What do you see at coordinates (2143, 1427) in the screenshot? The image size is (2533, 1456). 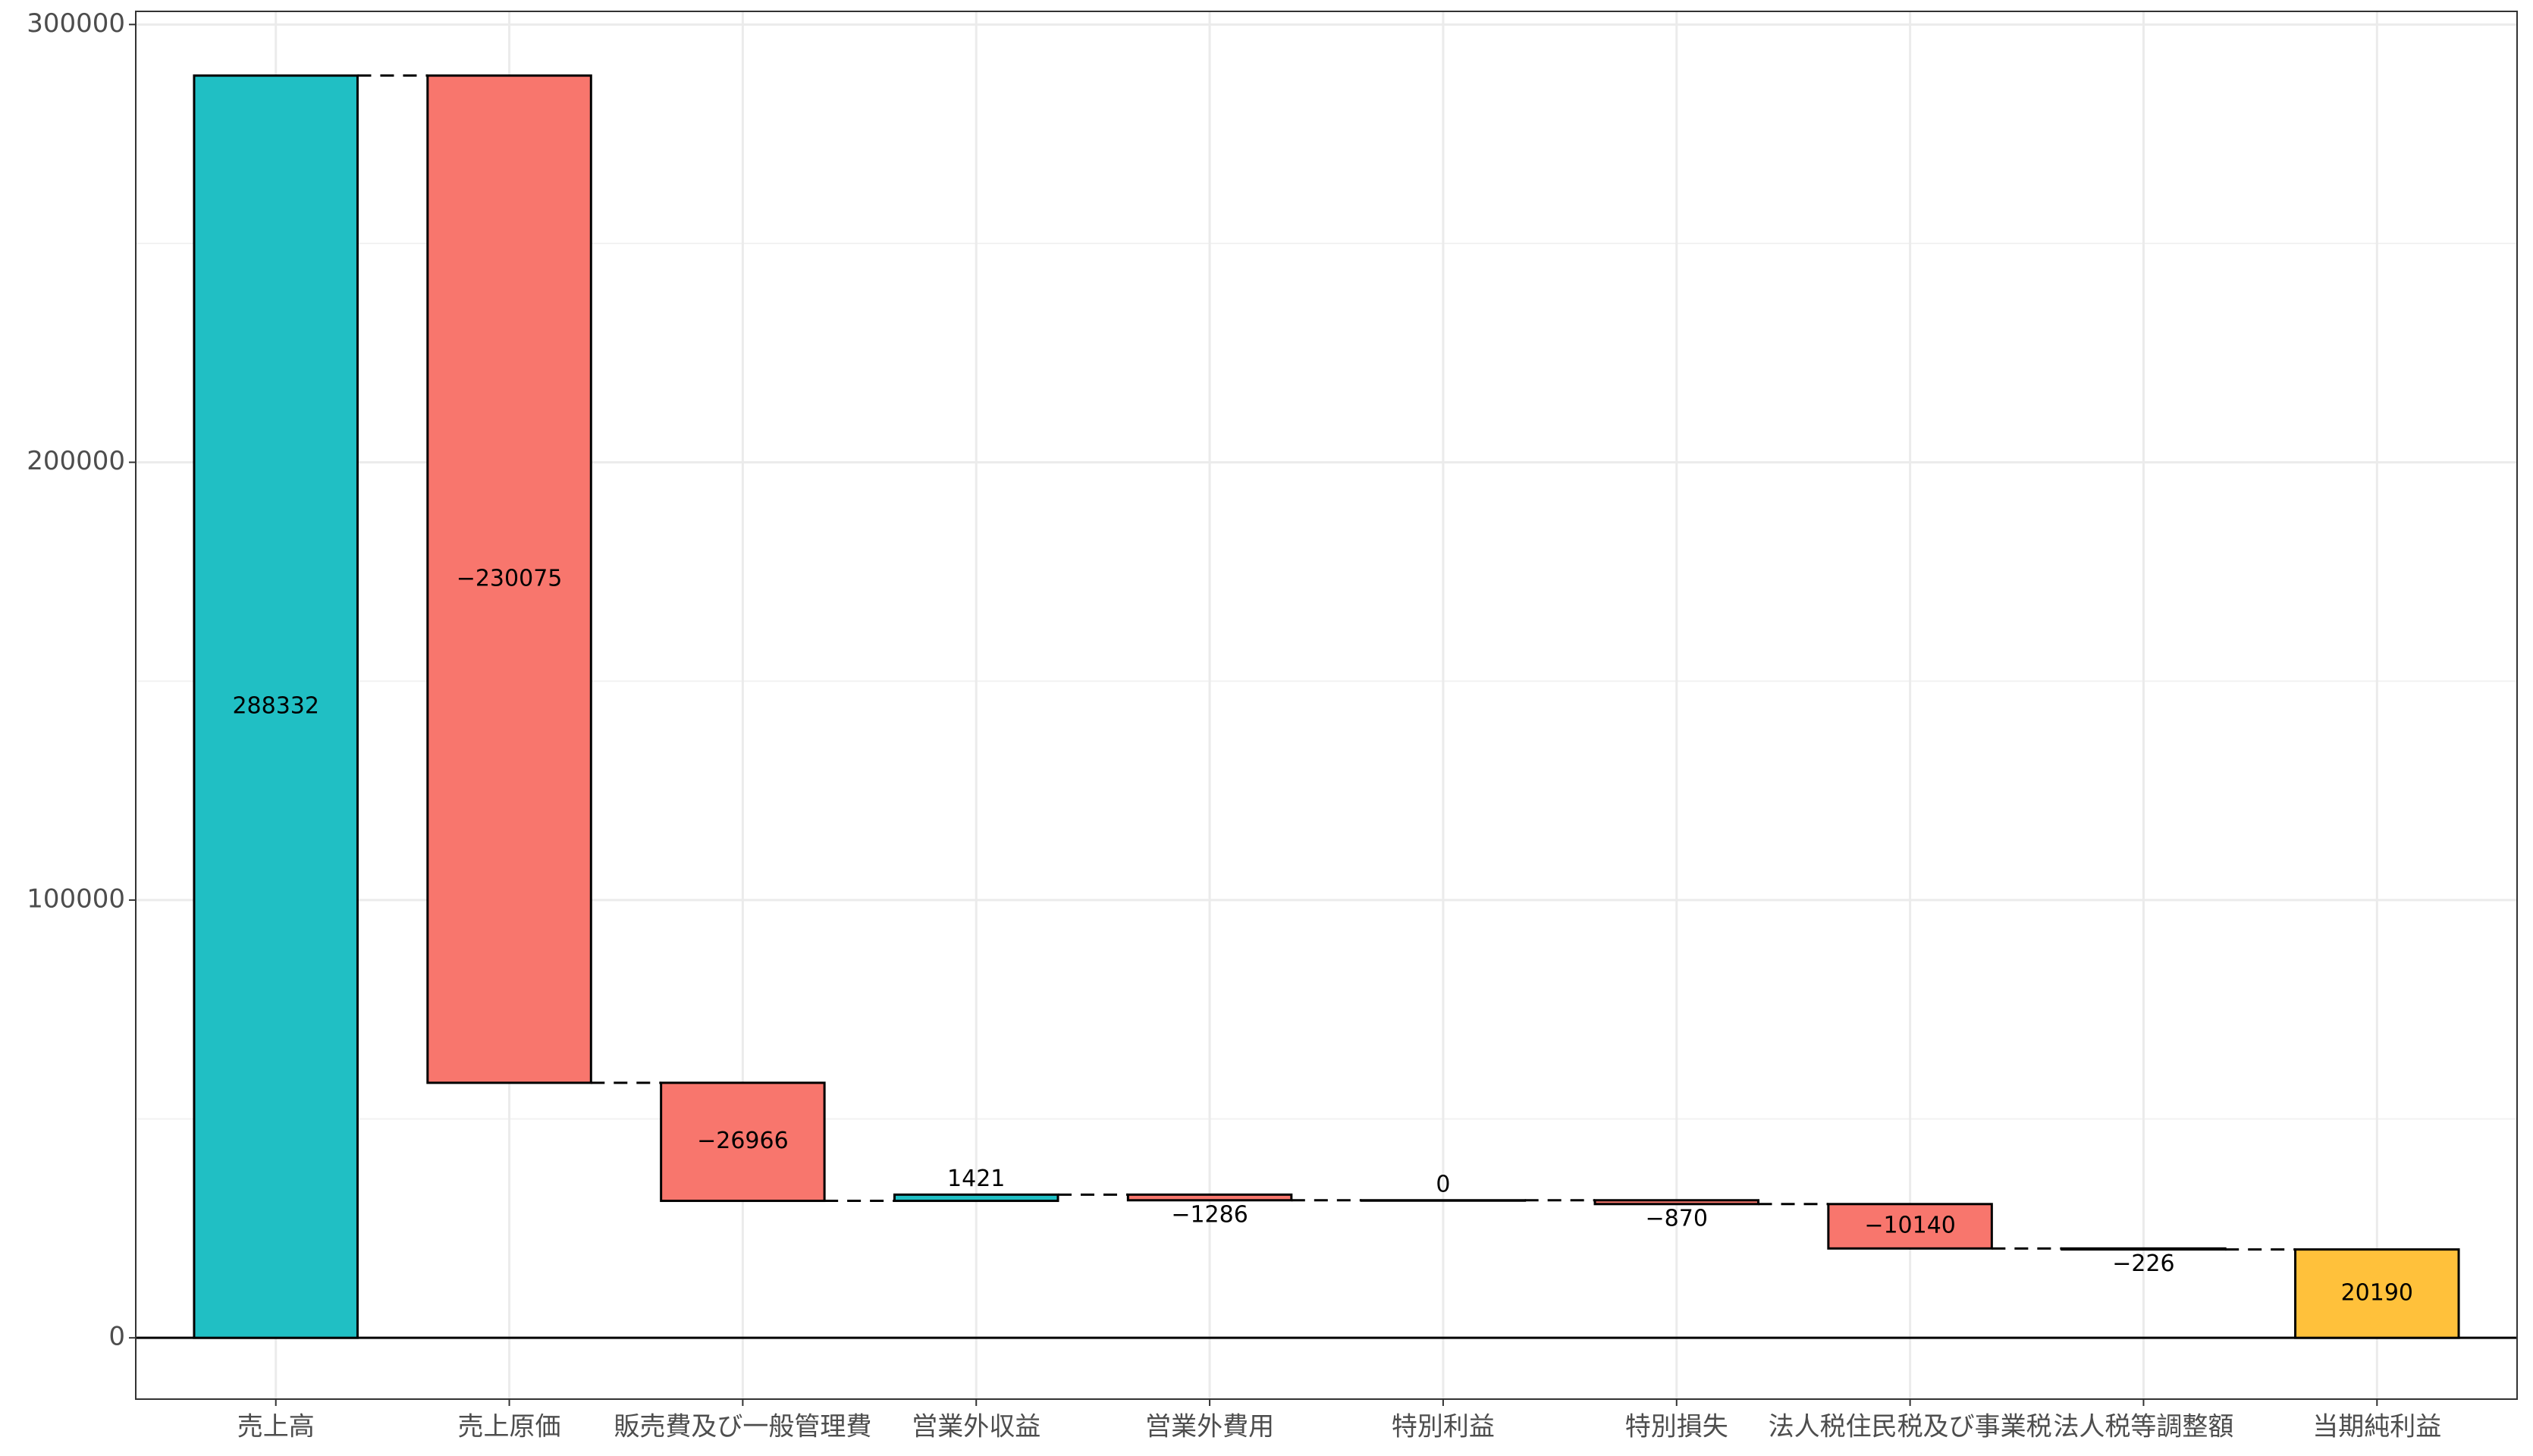 I see `x-tick-label: 法人税等調整額` at bounding box center [2143, 1427].